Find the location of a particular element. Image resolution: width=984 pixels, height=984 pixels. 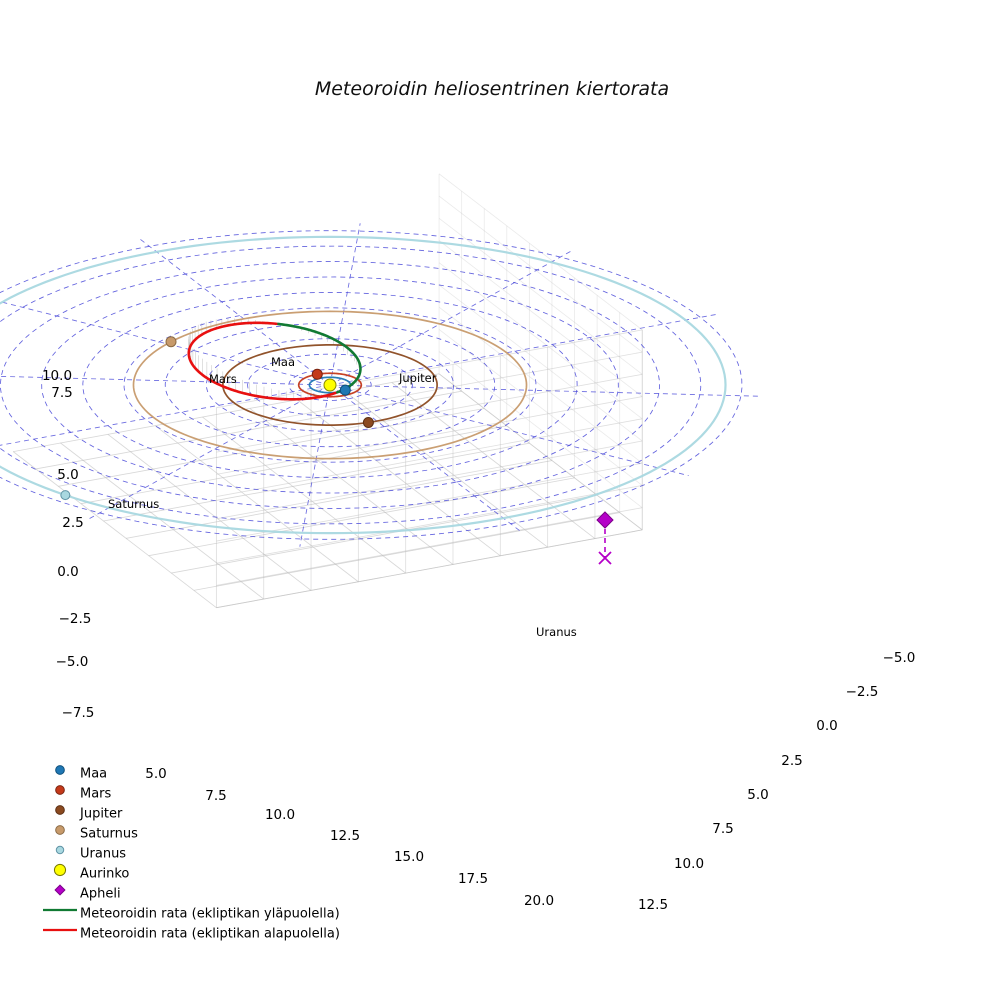

legend-label-5: Aurinko is located at coordinates (104, 874).